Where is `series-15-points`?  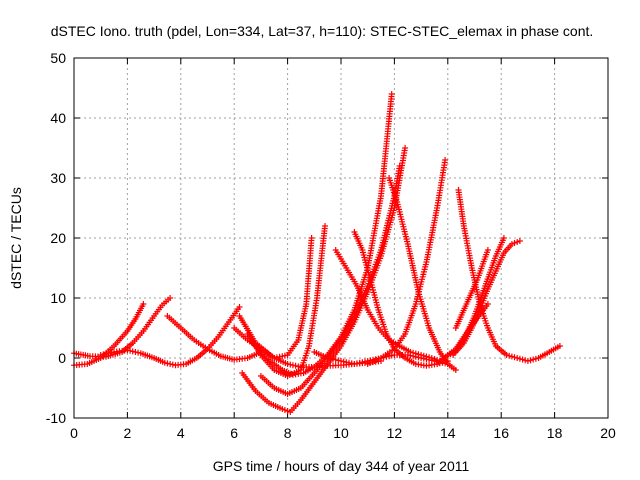 series-15-points is located at coordinates (422, 274).